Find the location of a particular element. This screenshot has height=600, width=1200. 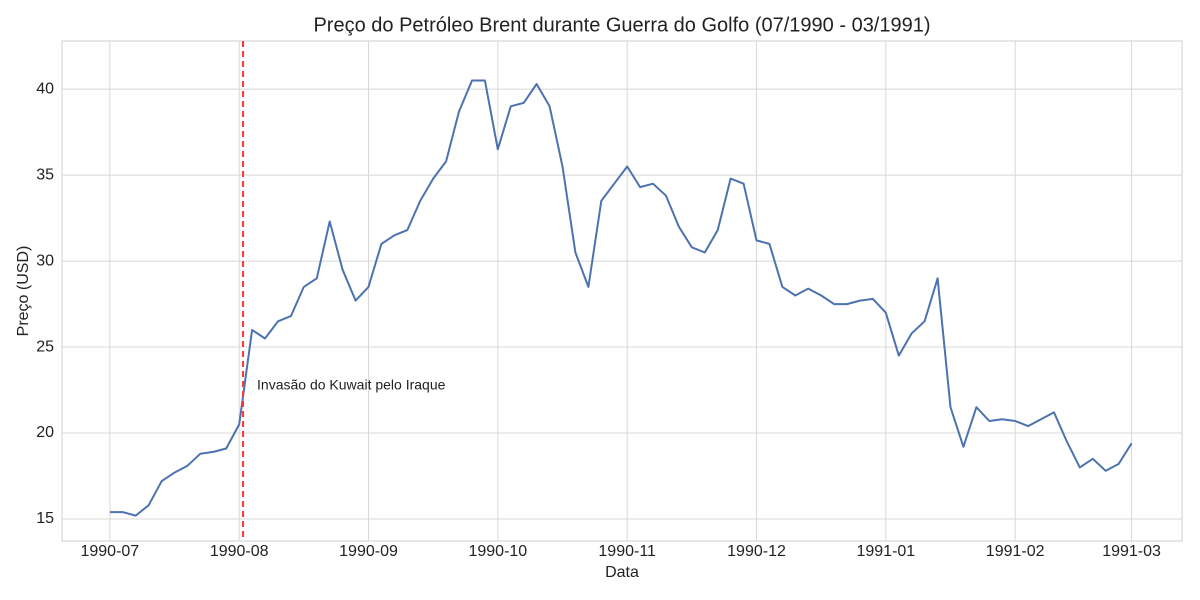

event-annotation: Invasão do Kuwait pelo Iraque is located at coordinates (351, 385).